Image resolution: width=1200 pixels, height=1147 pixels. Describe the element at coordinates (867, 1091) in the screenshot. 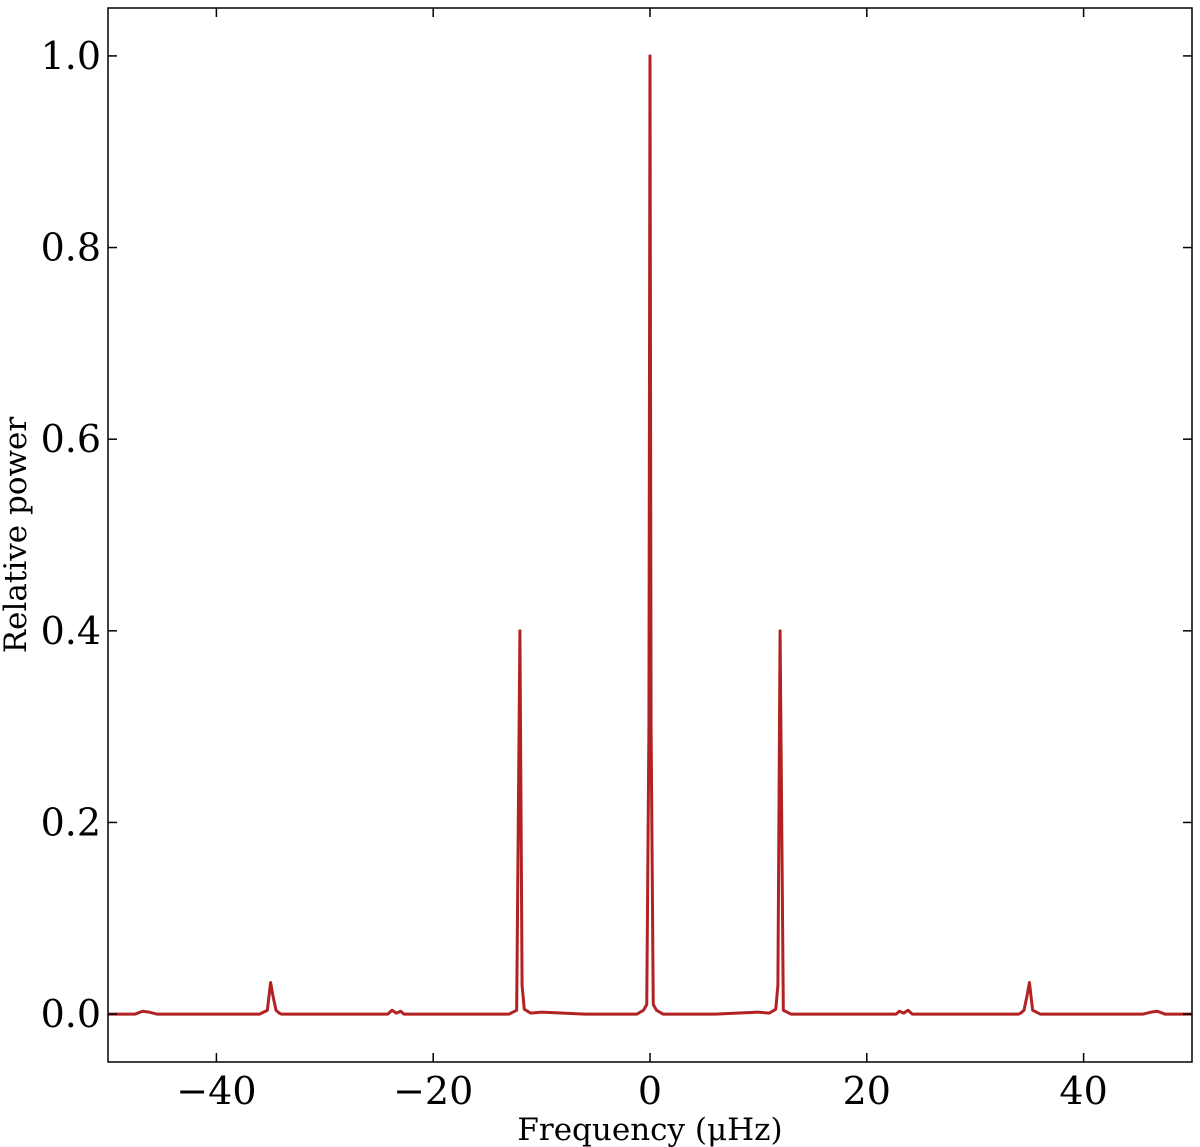

I see `x-tick-label: 20` at that location.